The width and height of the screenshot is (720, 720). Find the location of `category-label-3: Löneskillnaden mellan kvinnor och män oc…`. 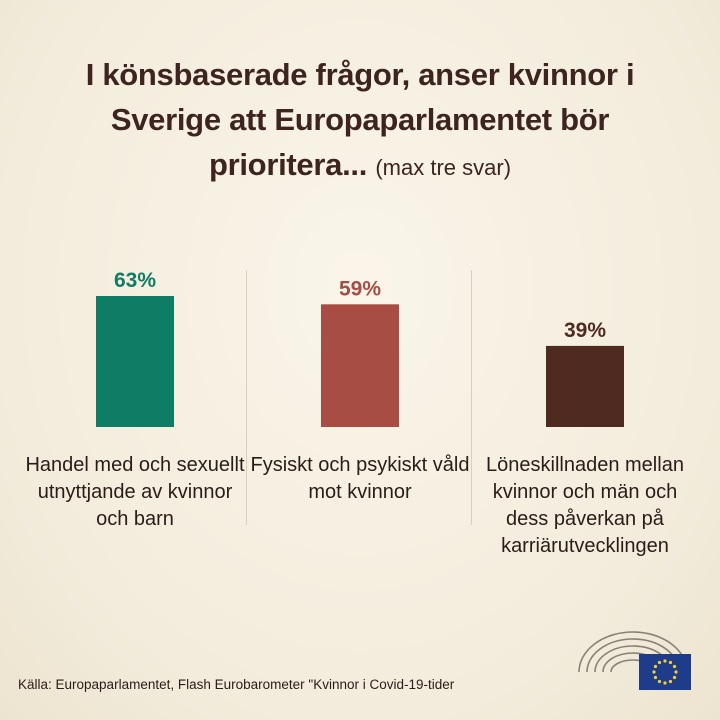

category-label-3: Löneskillnaden mellan kvinnor och män oc… is located at coordinates (585, 505).